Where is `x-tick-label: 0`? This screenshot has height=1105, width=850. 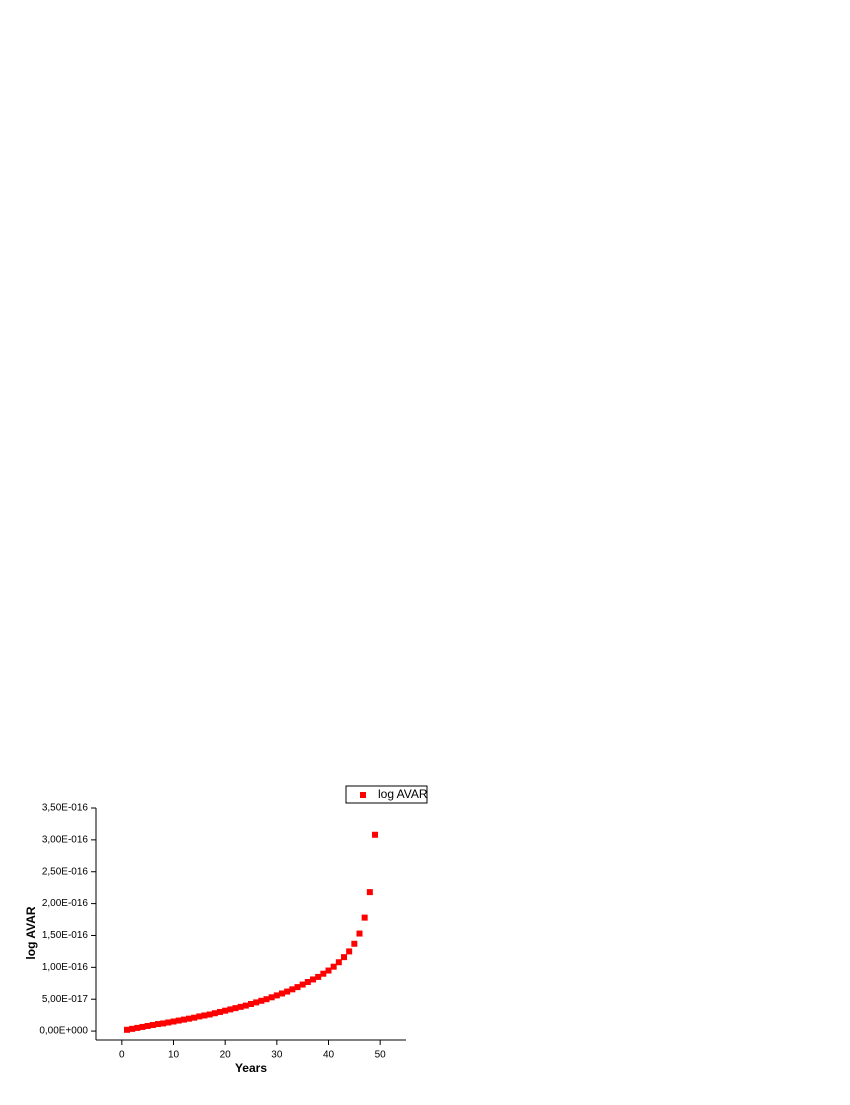
x-tick-label: 0 is located at coordinates (122, 1055).